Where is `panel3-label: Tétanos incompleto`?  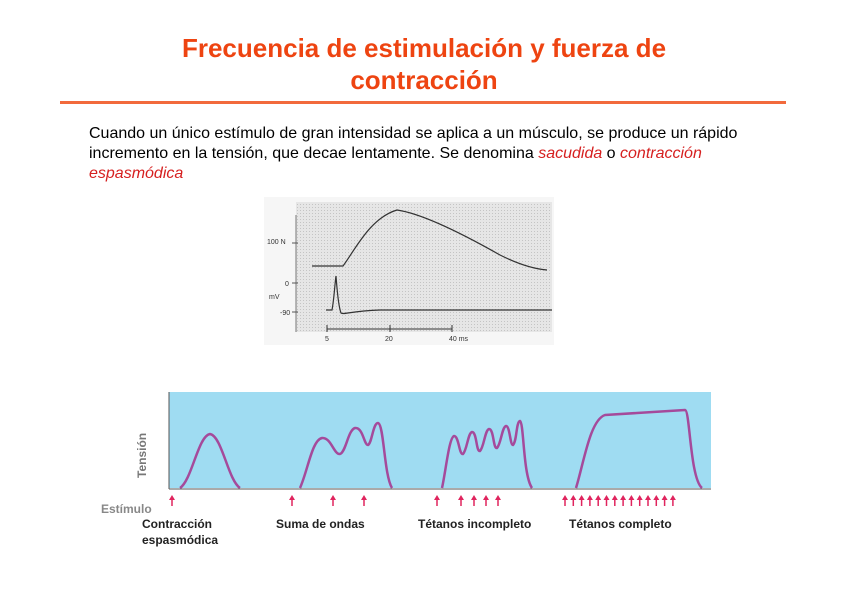
panel3-label: Tétanos incompleto is located at coordinates (474, 524).